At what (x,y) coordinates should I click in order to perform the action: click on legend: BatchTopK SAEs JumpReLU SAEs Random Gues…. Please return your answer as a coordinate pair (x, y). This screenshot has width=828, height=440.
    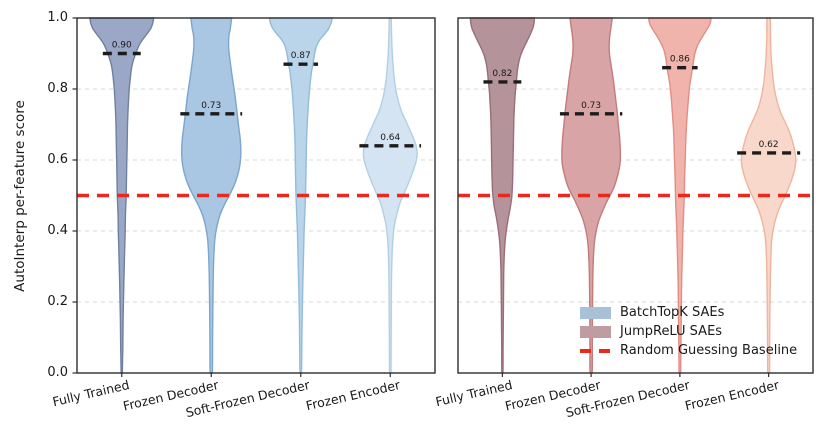
    Looking at the image, I should click on (688, 331).